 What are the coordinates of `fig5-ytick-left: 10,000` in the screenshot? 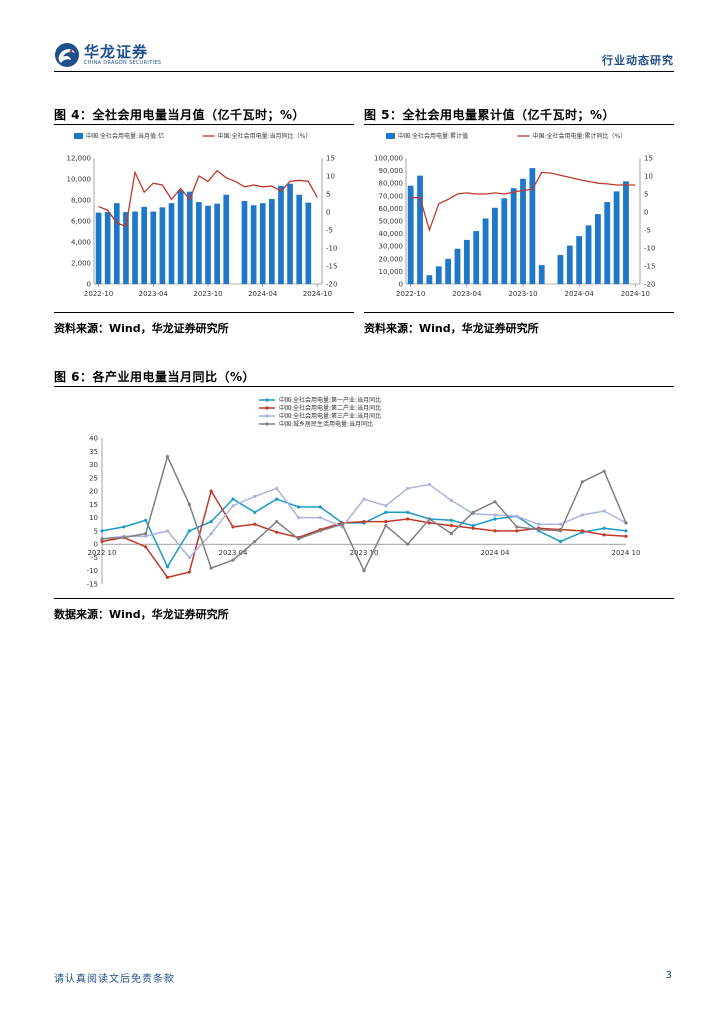 It's located at (391, 272).